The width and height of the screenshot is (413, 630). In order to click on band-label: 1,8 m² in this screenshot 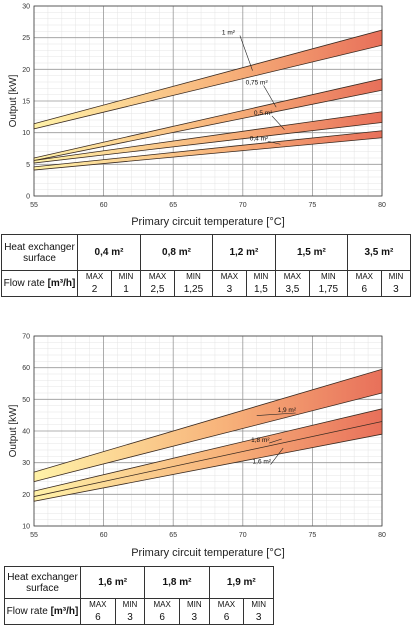, I will do `click(260, 440)`.